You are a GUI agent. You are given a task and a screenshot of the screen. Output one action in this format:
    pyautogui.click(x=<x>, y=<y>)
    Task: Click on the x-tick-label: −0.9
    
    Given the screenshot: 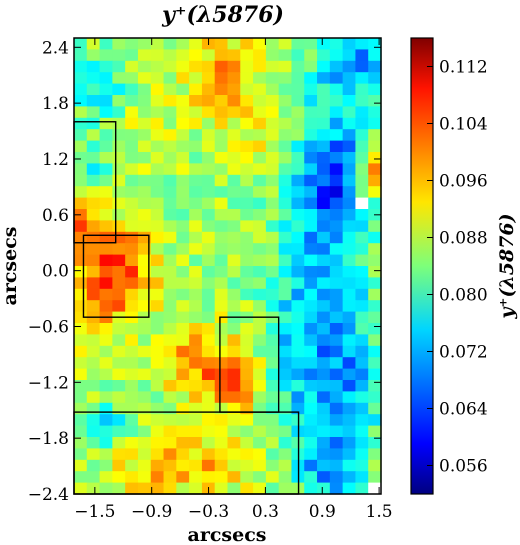 What is the action you would take?
    pyautogui.click(x=151, y=512)
    